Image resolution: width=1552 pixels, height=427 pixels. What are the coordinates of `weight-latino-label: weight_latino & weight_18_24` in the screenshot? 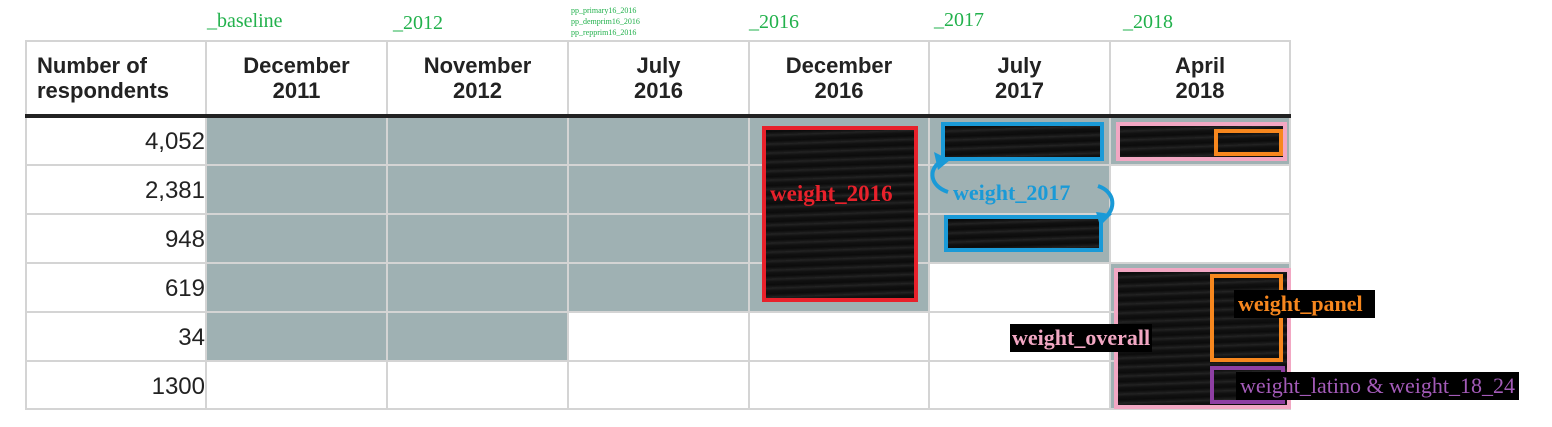 It's located at (1377, 386).